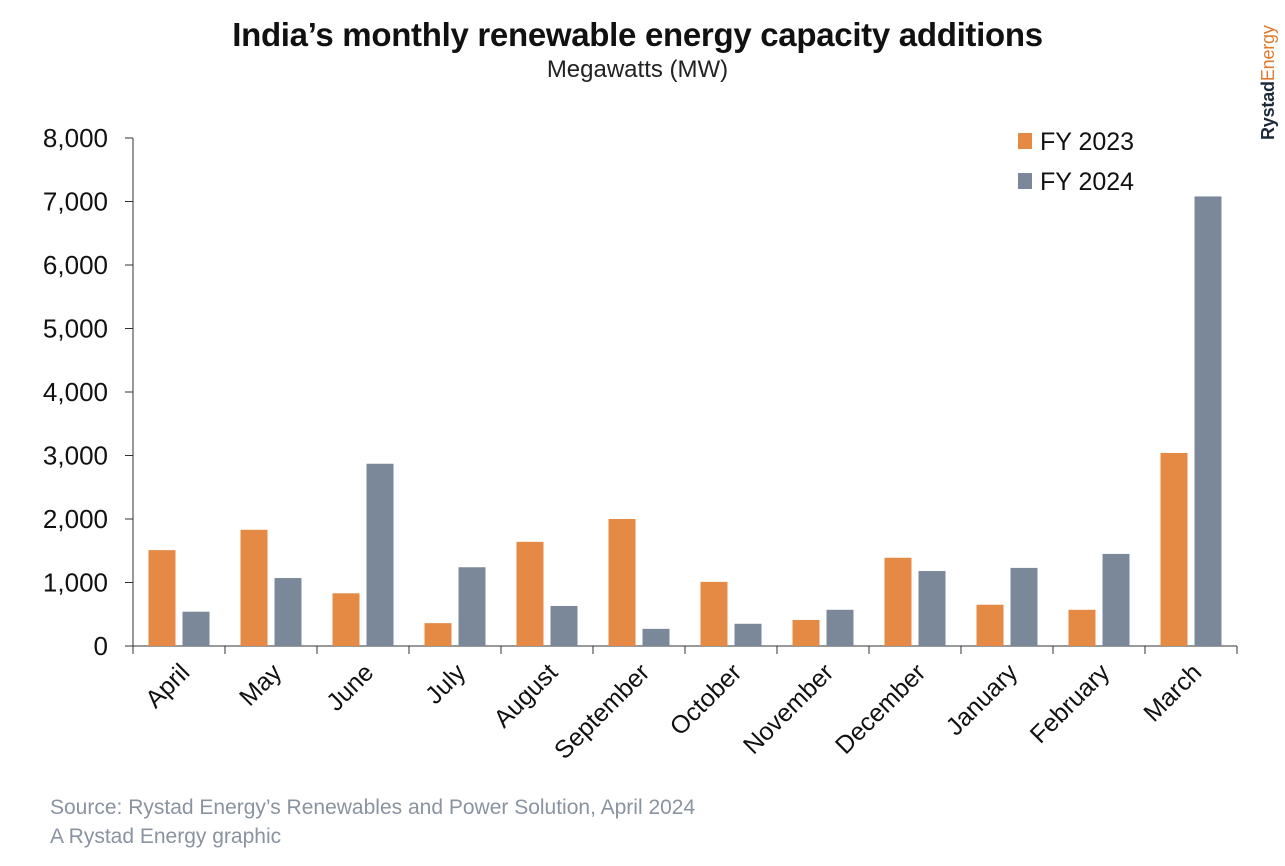 This screenshot has width=1285, height=866. I want to click on brand-logo: RystadEnergy, so click(1268, 82).